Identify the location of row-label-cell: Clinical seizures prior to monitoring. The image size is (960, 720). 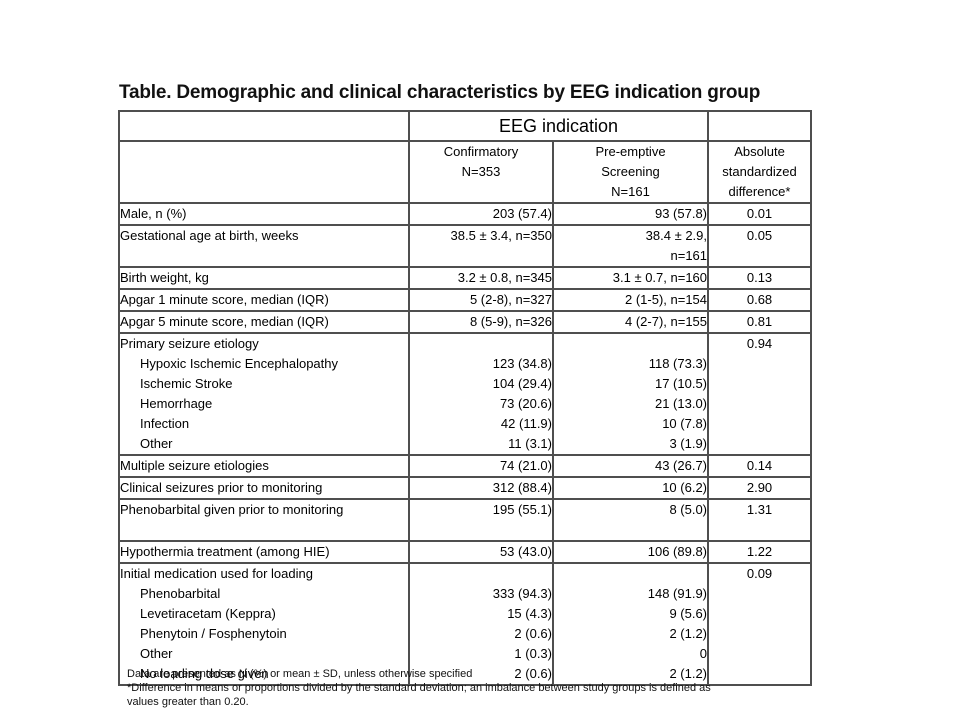
(264, 488).